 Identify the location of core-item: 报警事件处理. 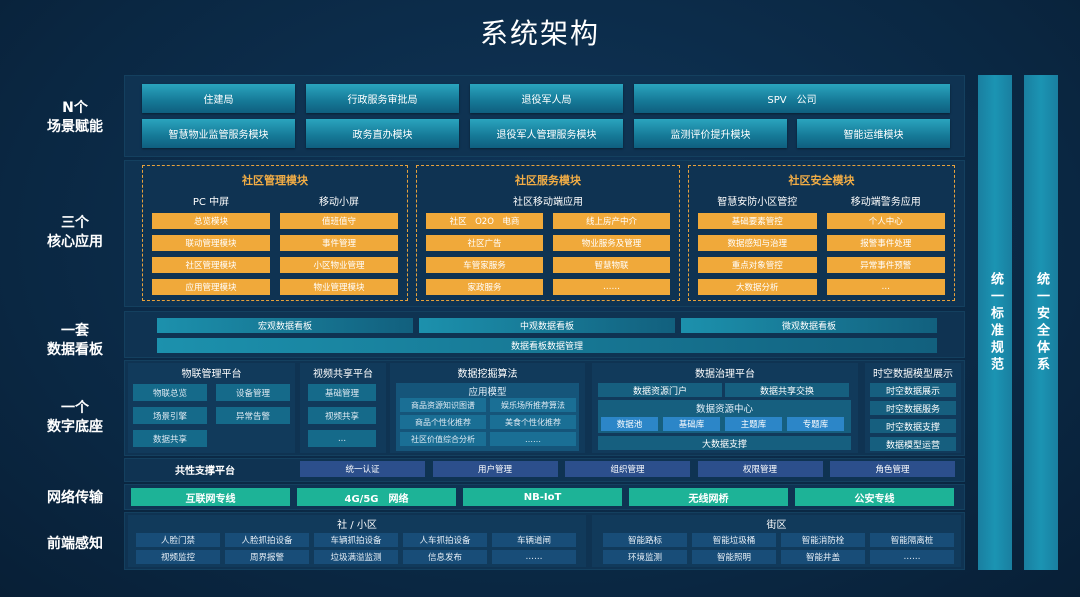
(885, 243).